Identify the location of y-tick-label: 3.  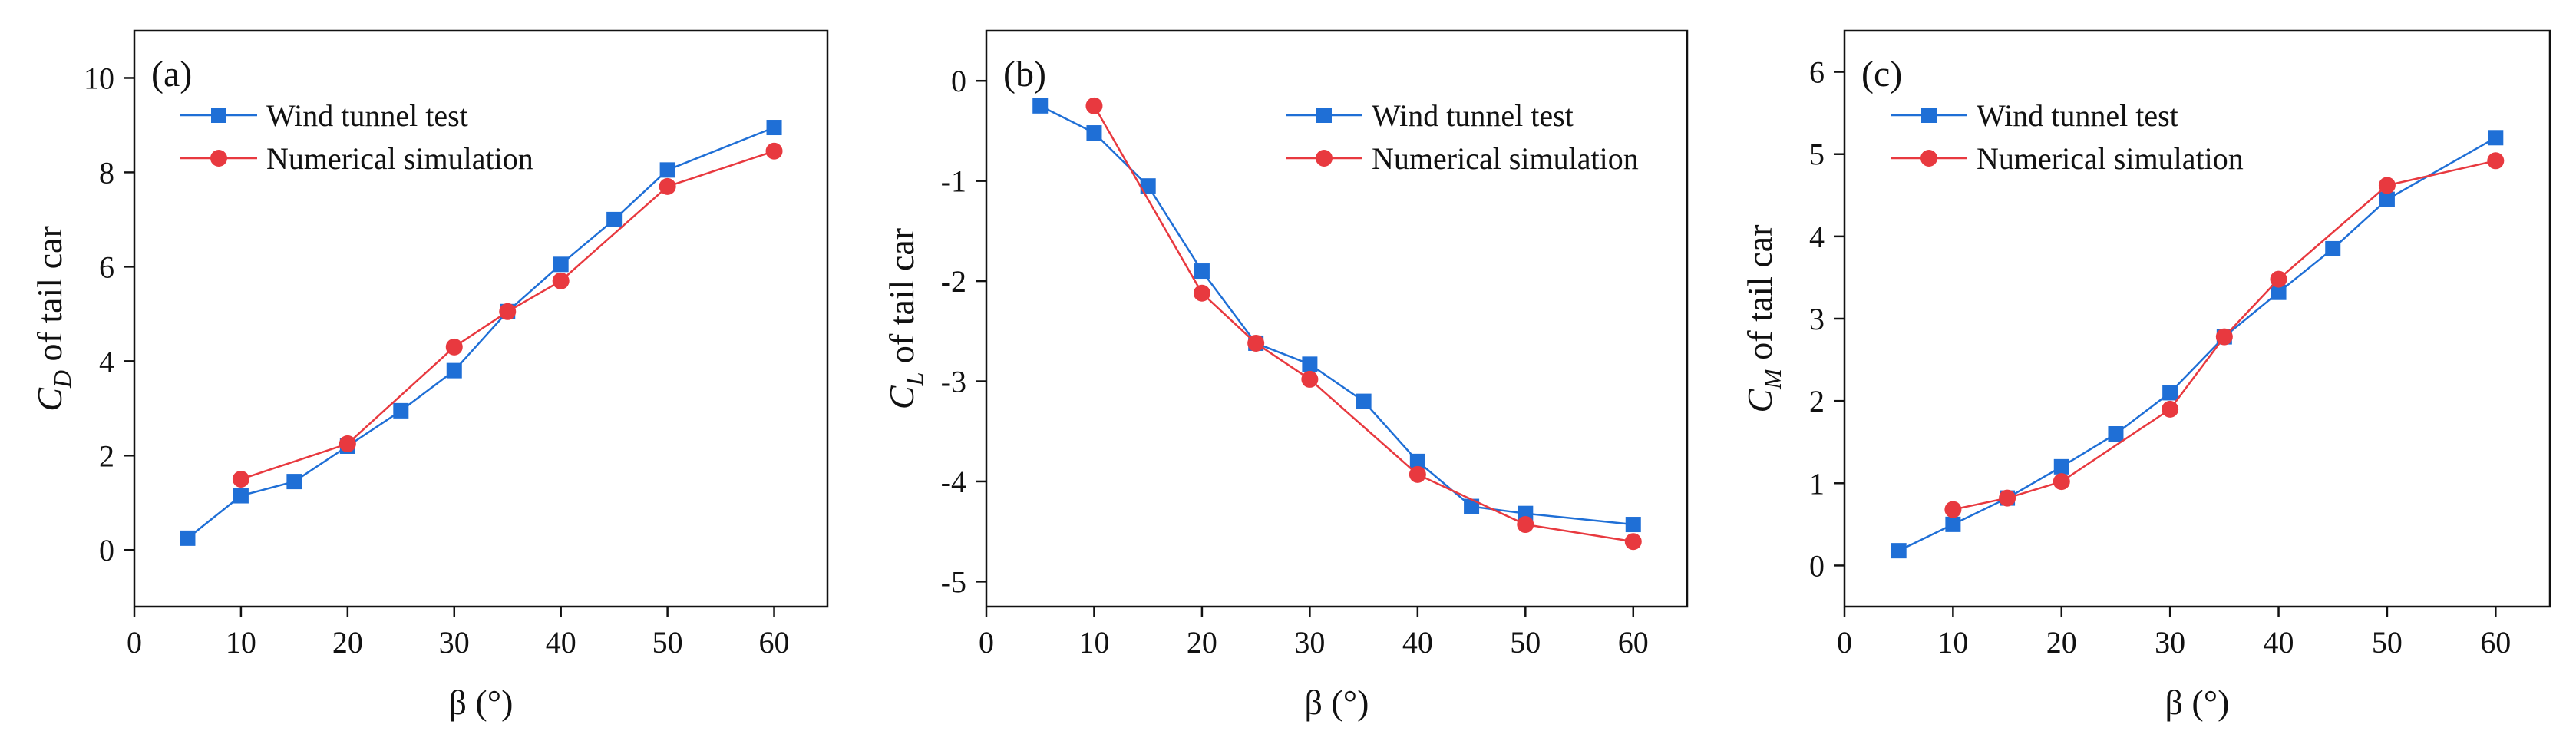
(1817, 319).